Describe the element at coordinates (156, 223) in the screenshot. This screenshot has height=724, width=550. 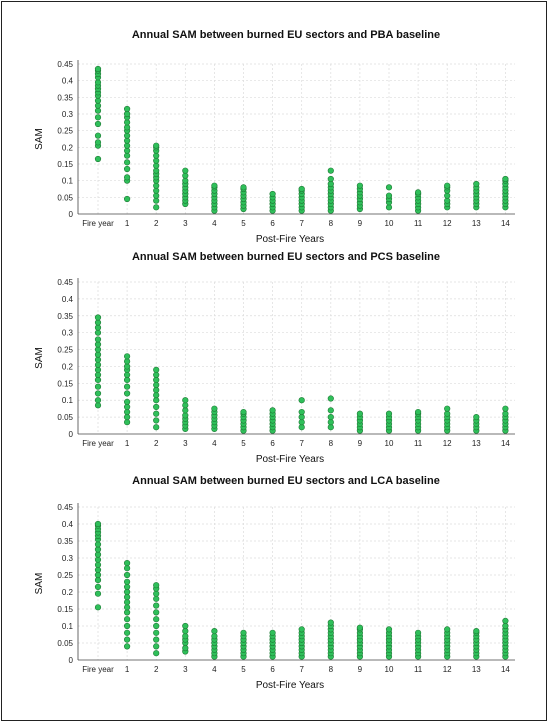
I see `x-tick-label: 2` at that location.